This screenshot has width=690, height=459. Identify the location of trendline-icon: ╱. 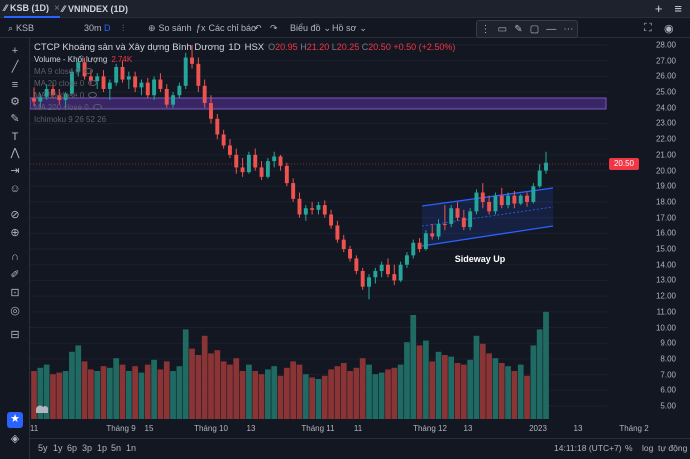
(15, 67).